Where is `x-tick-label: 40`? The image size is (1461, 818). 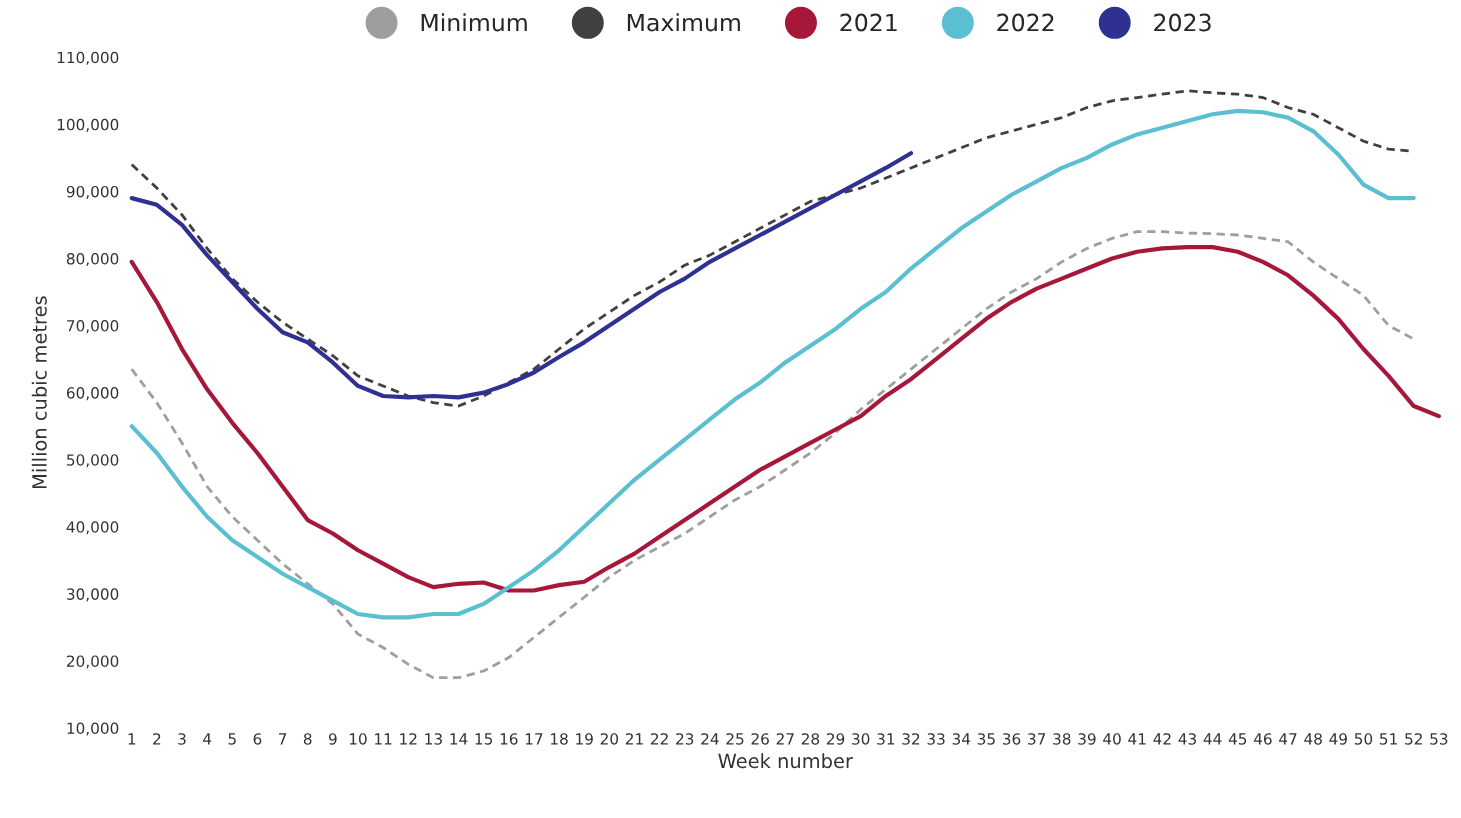
x-tick-label: 40 is located at coordinates (1112, 739).